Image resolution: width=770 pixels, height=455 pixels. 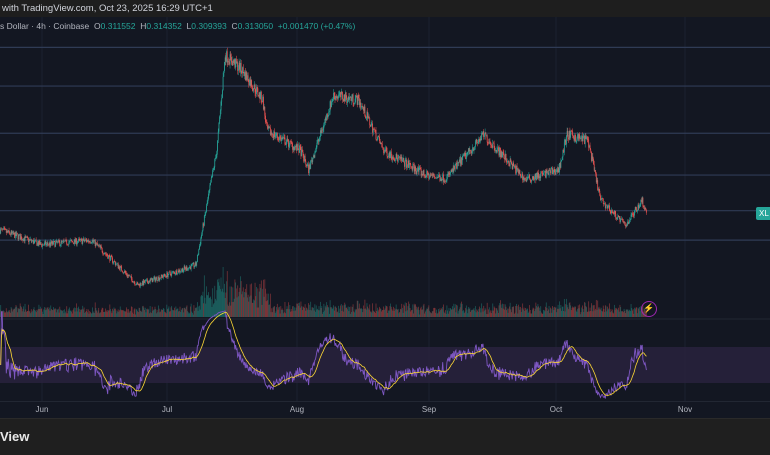 What do you see at coordinates (316, 26) in the screenshot?
I see `change-value: +0.001470 (+0.47%)` at bounding box center [316, 26].